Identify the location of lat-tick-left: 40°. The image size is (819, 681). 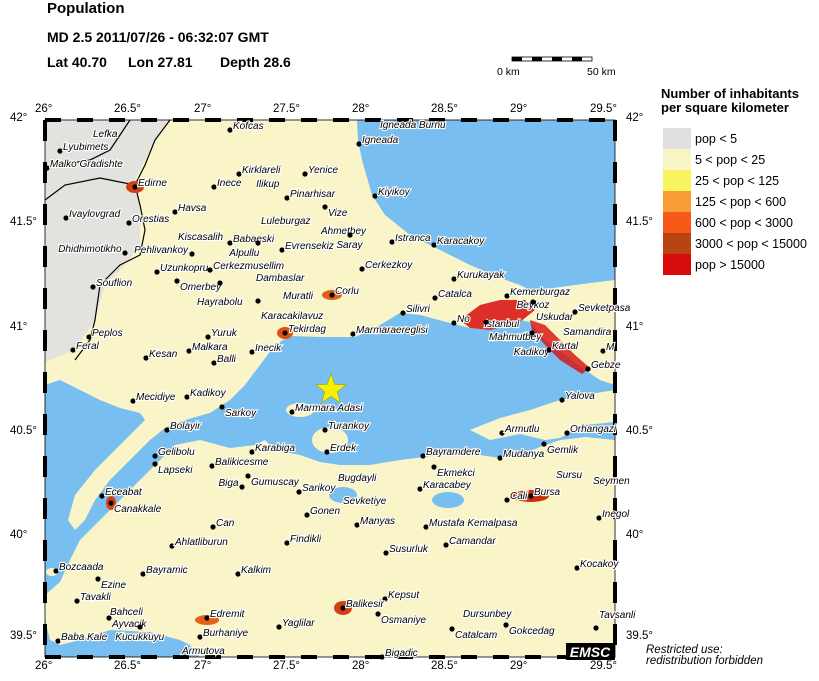
(19, 535).